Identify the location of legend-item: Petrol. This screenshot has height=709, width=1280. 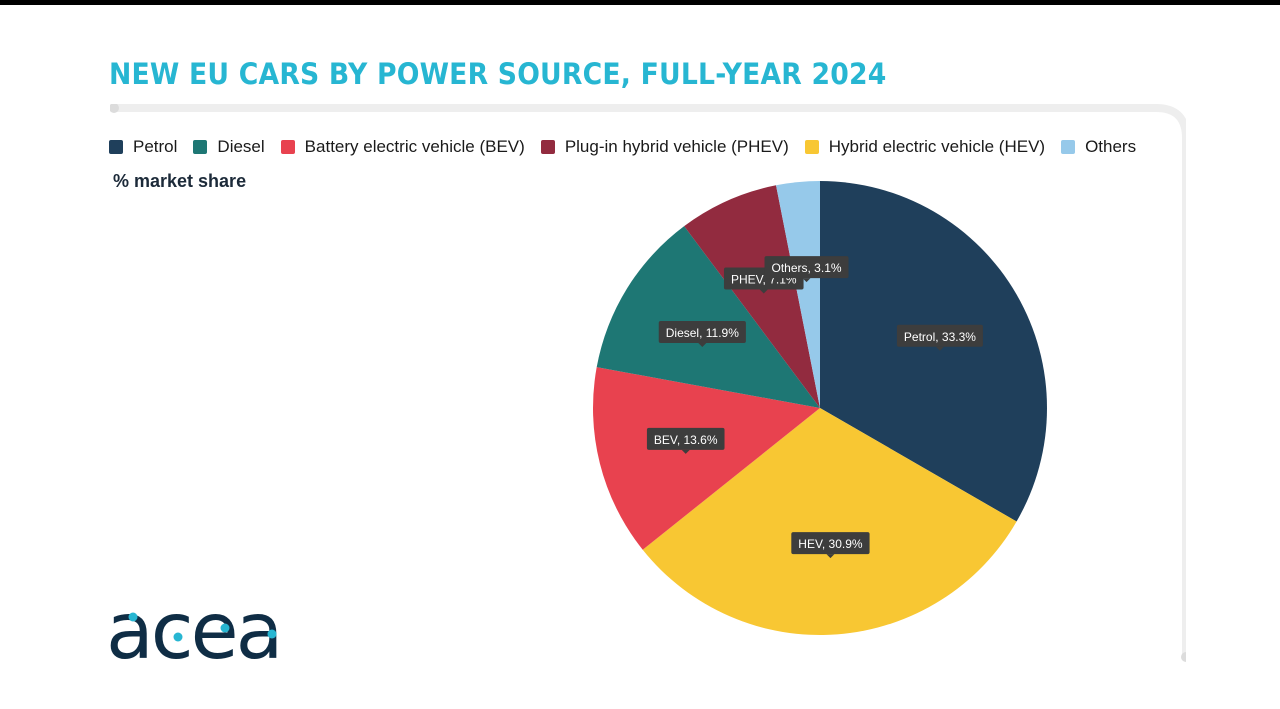
(143, 147).